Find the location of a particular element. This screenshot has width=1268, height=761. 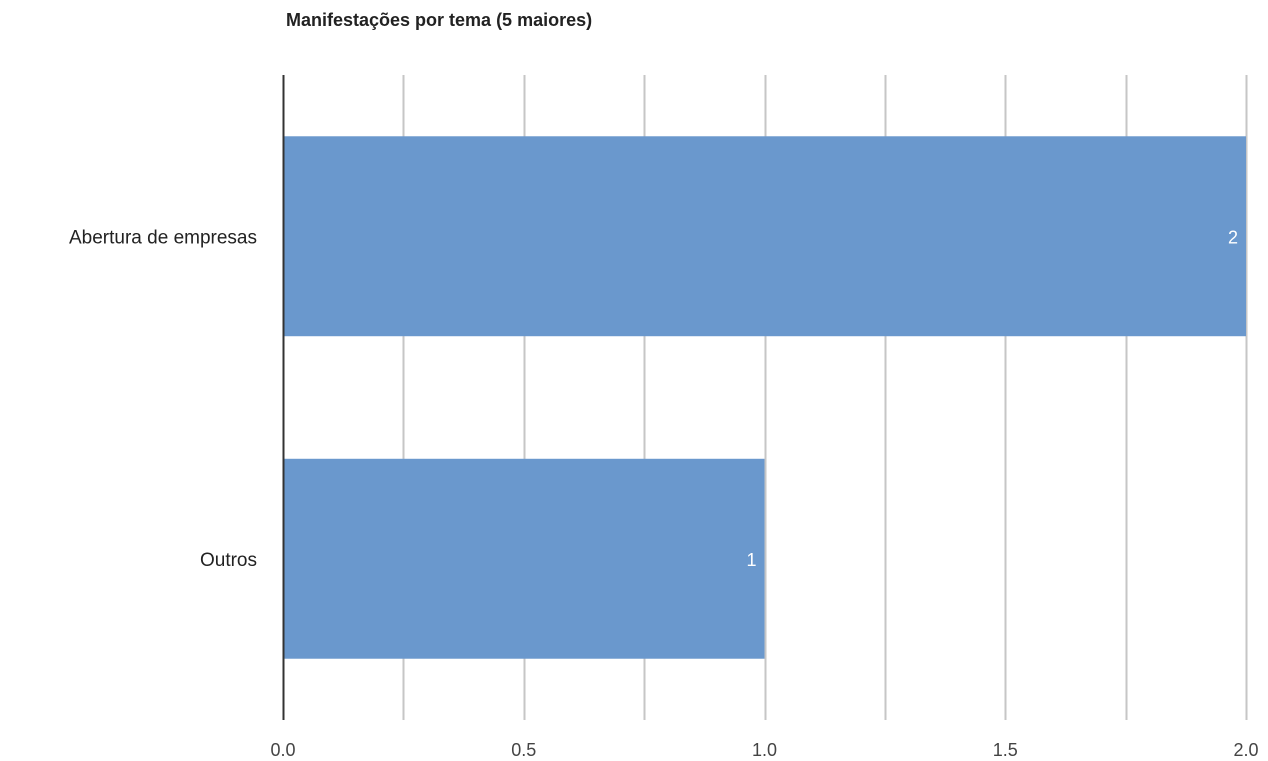

category-labels: Abertura de empresas Outros is located at coordinates (163, 399).